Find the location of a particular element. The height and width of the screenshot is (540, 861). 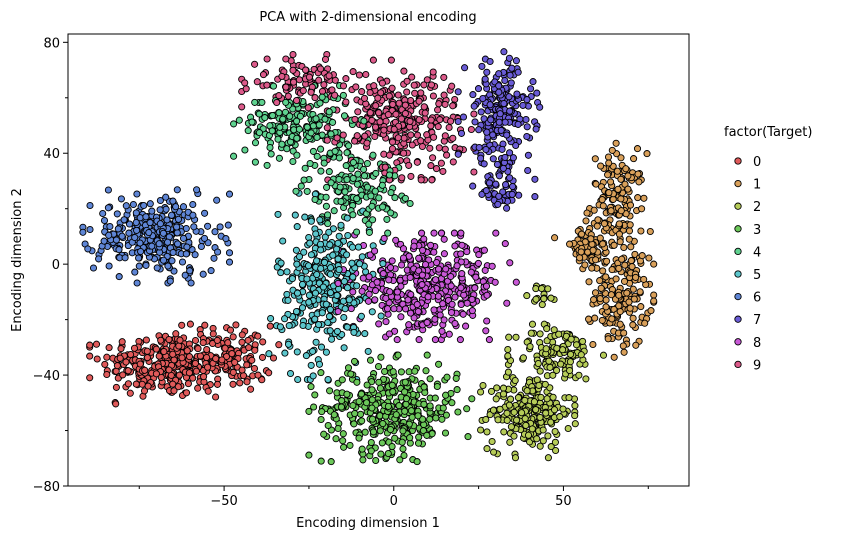

y-tick-label: 80 is located at coordinates (51, 43).